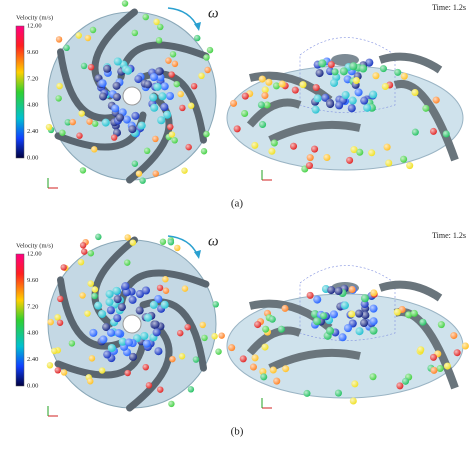 The width and height of the screenshot is (474, 458). I want to click on legend-tick-label: 0.00, so click(32, 157).